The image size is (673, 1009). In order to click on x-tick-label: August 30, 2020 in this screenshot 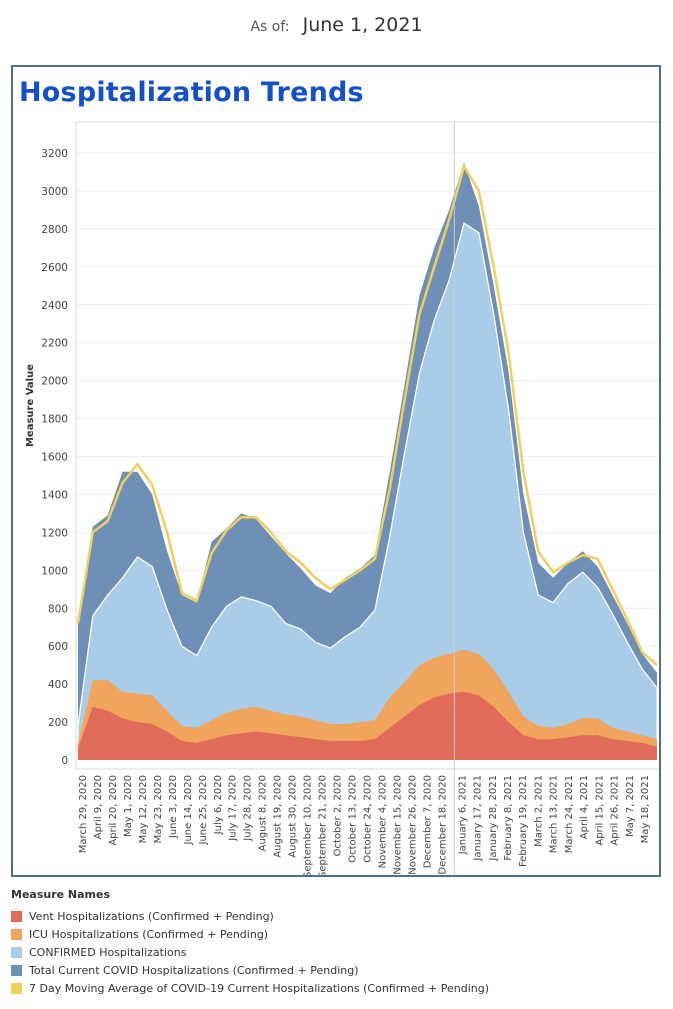, I will do `click(293, 816)`.